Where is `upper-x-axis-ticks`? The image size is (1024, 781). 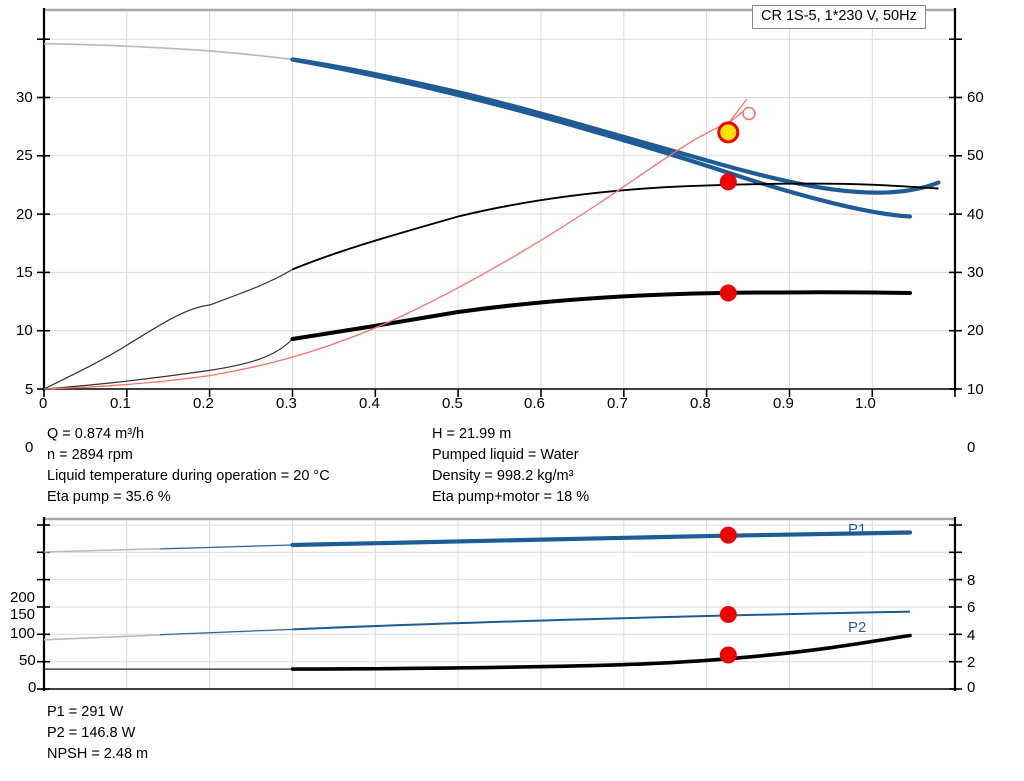
upper-x-axis-ticks is located at coordinates (499, 393).